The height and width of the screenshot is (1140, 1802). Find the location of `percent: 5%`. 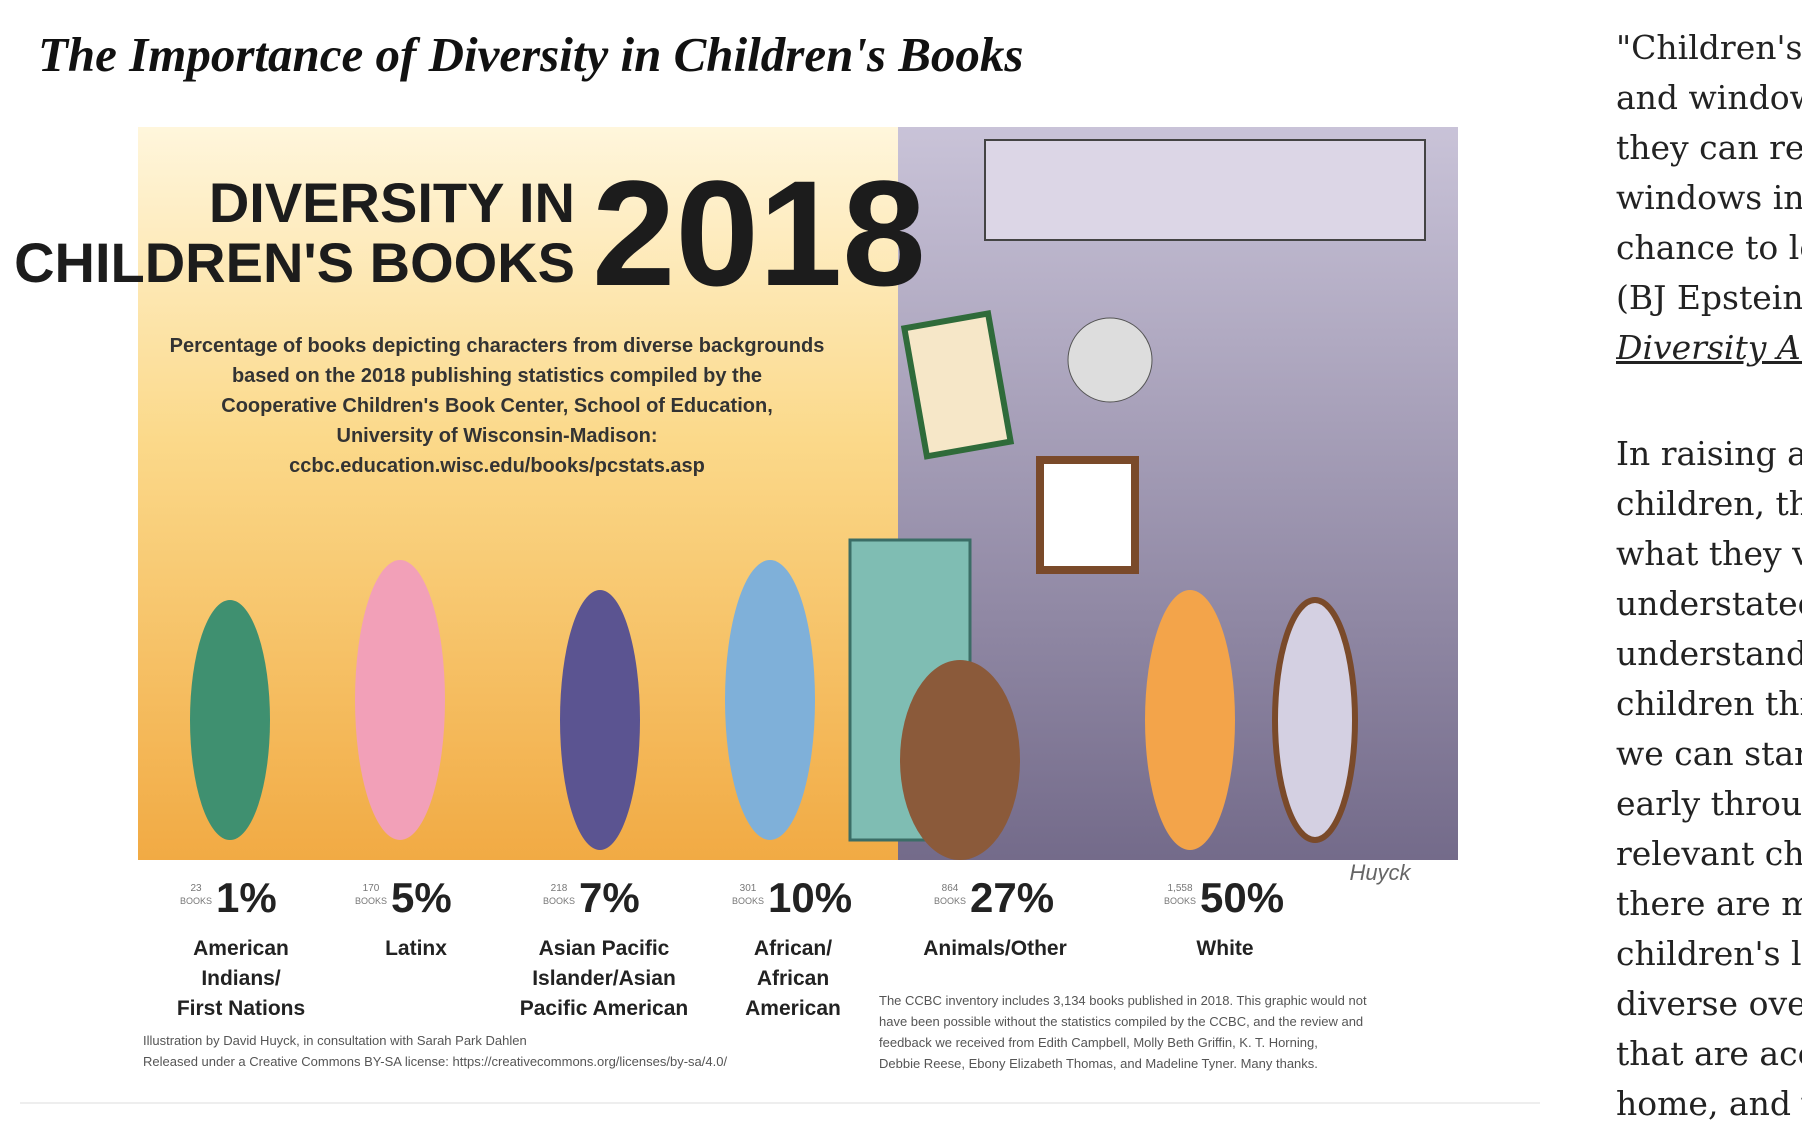

percent: 5% is located at coordinates (421, 897).